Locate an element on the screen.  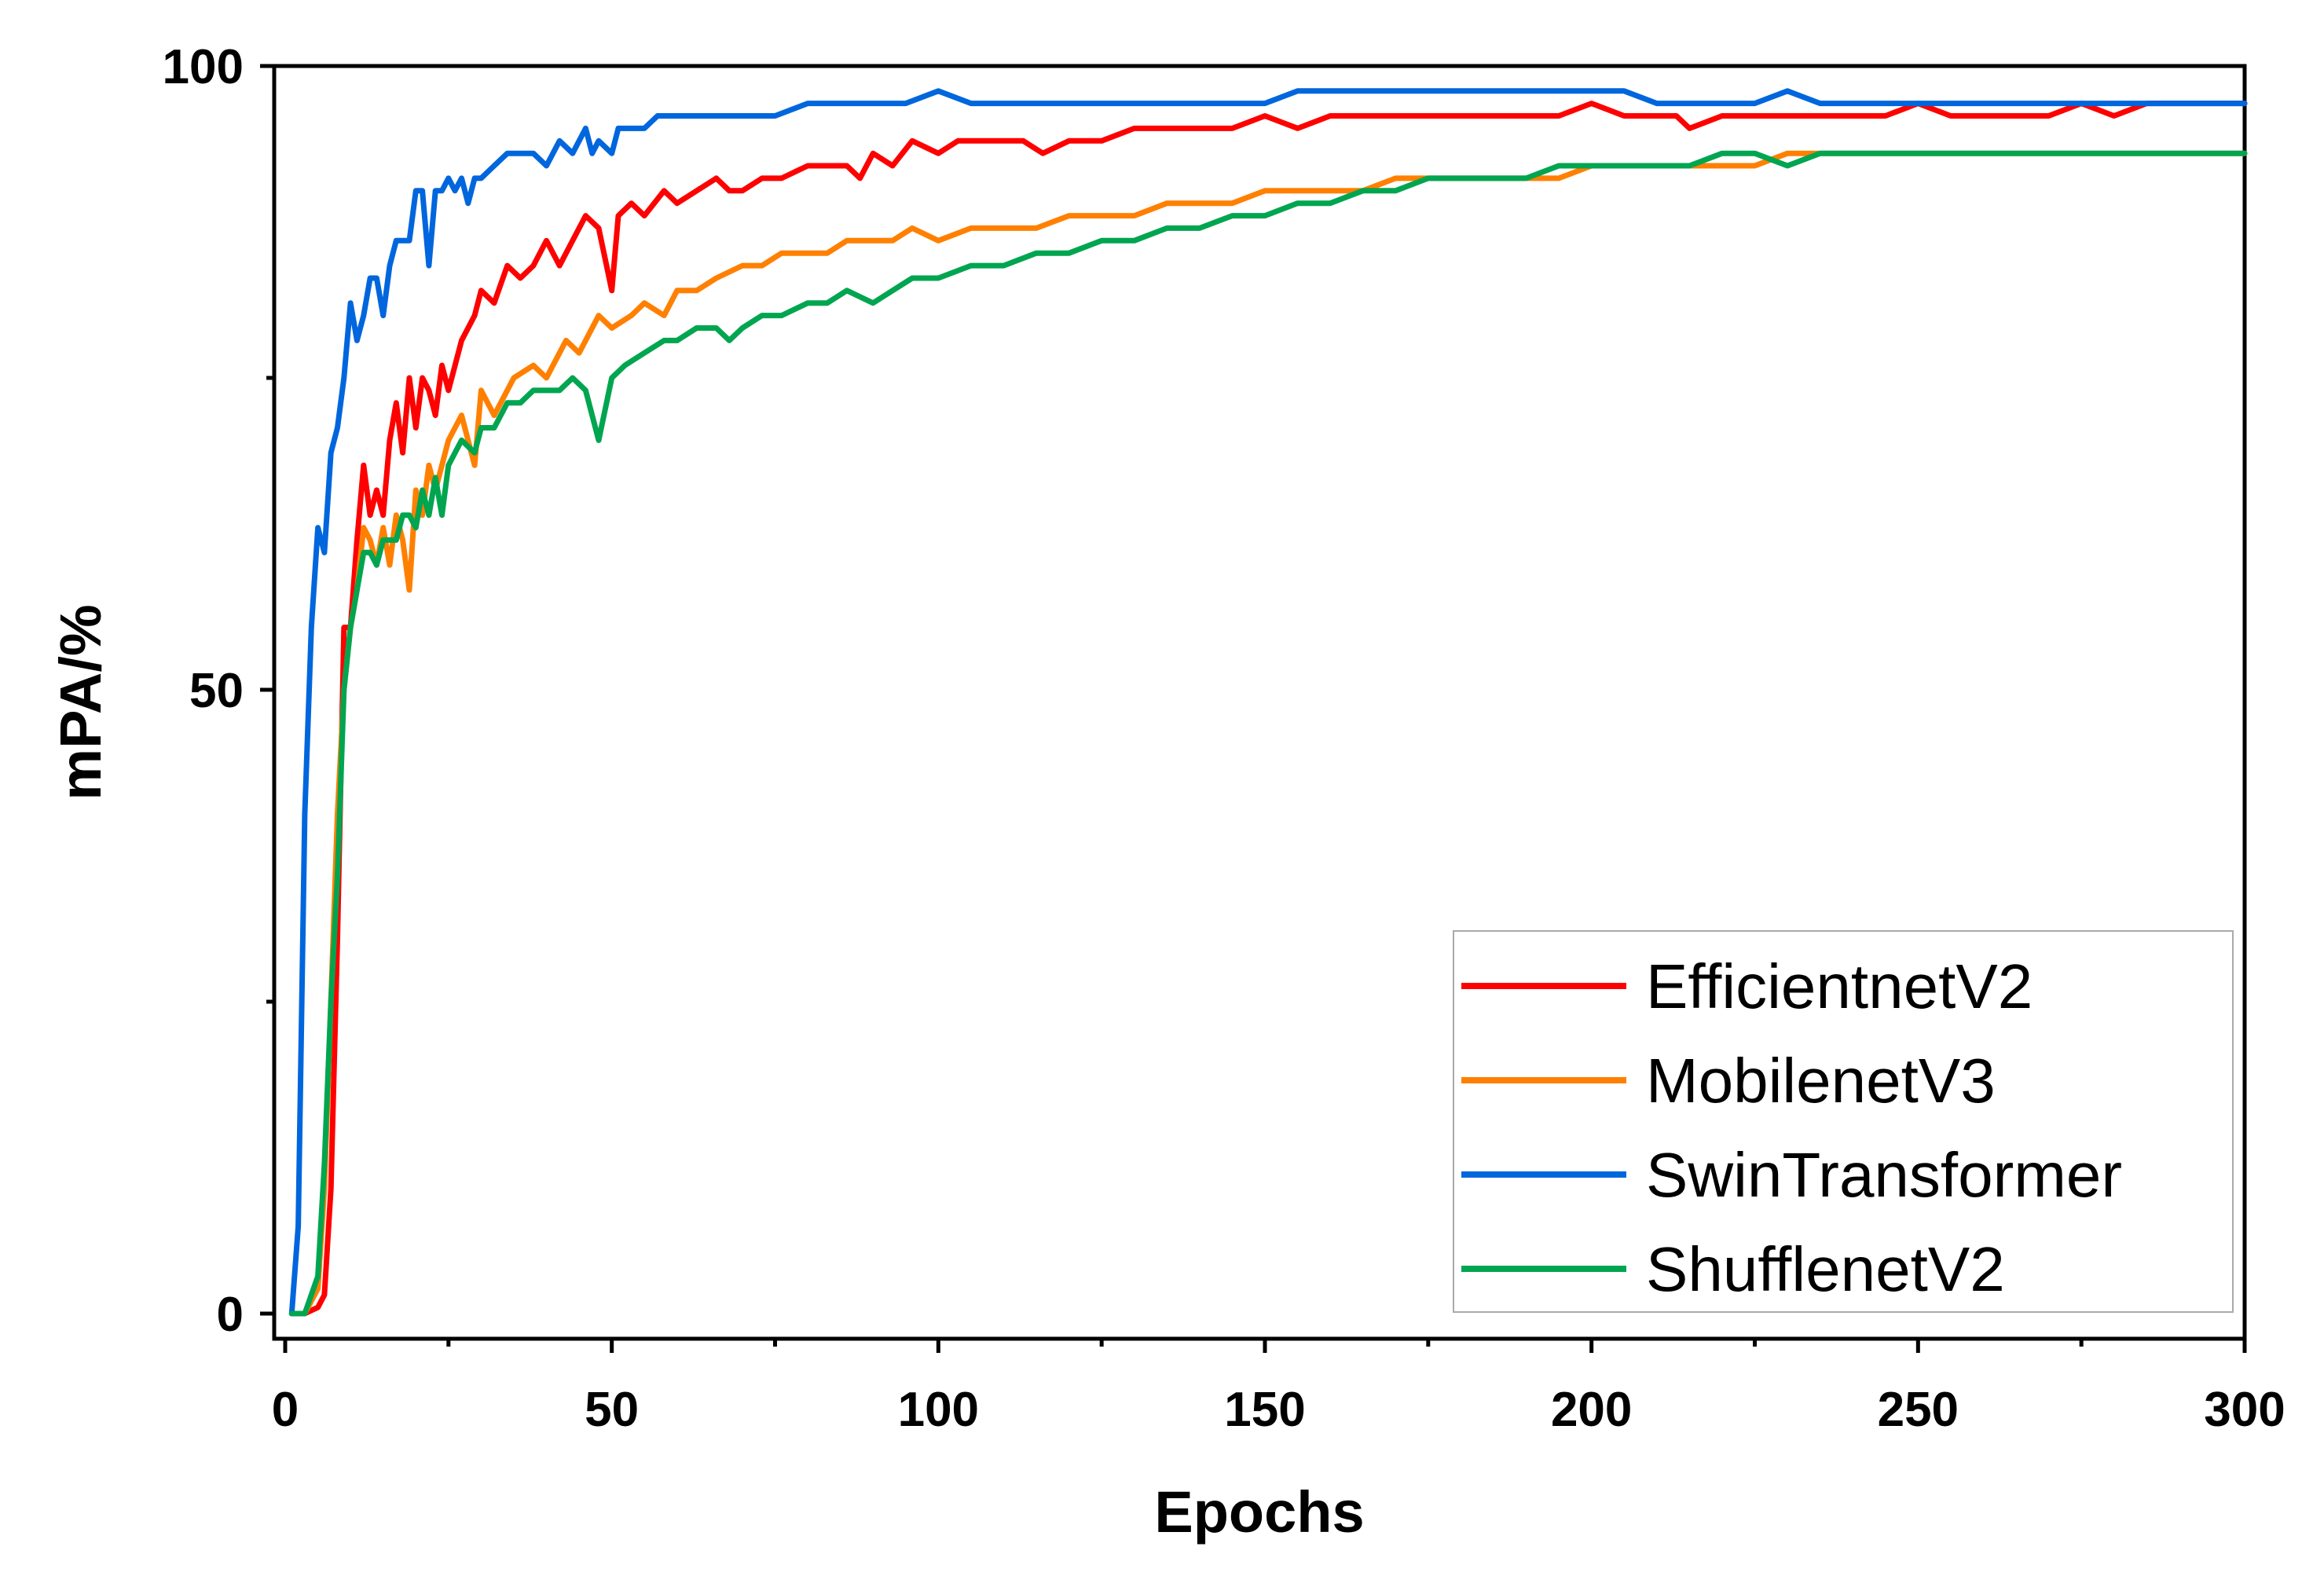
y-tick-label: 50 is located at coordinates (216, 691).